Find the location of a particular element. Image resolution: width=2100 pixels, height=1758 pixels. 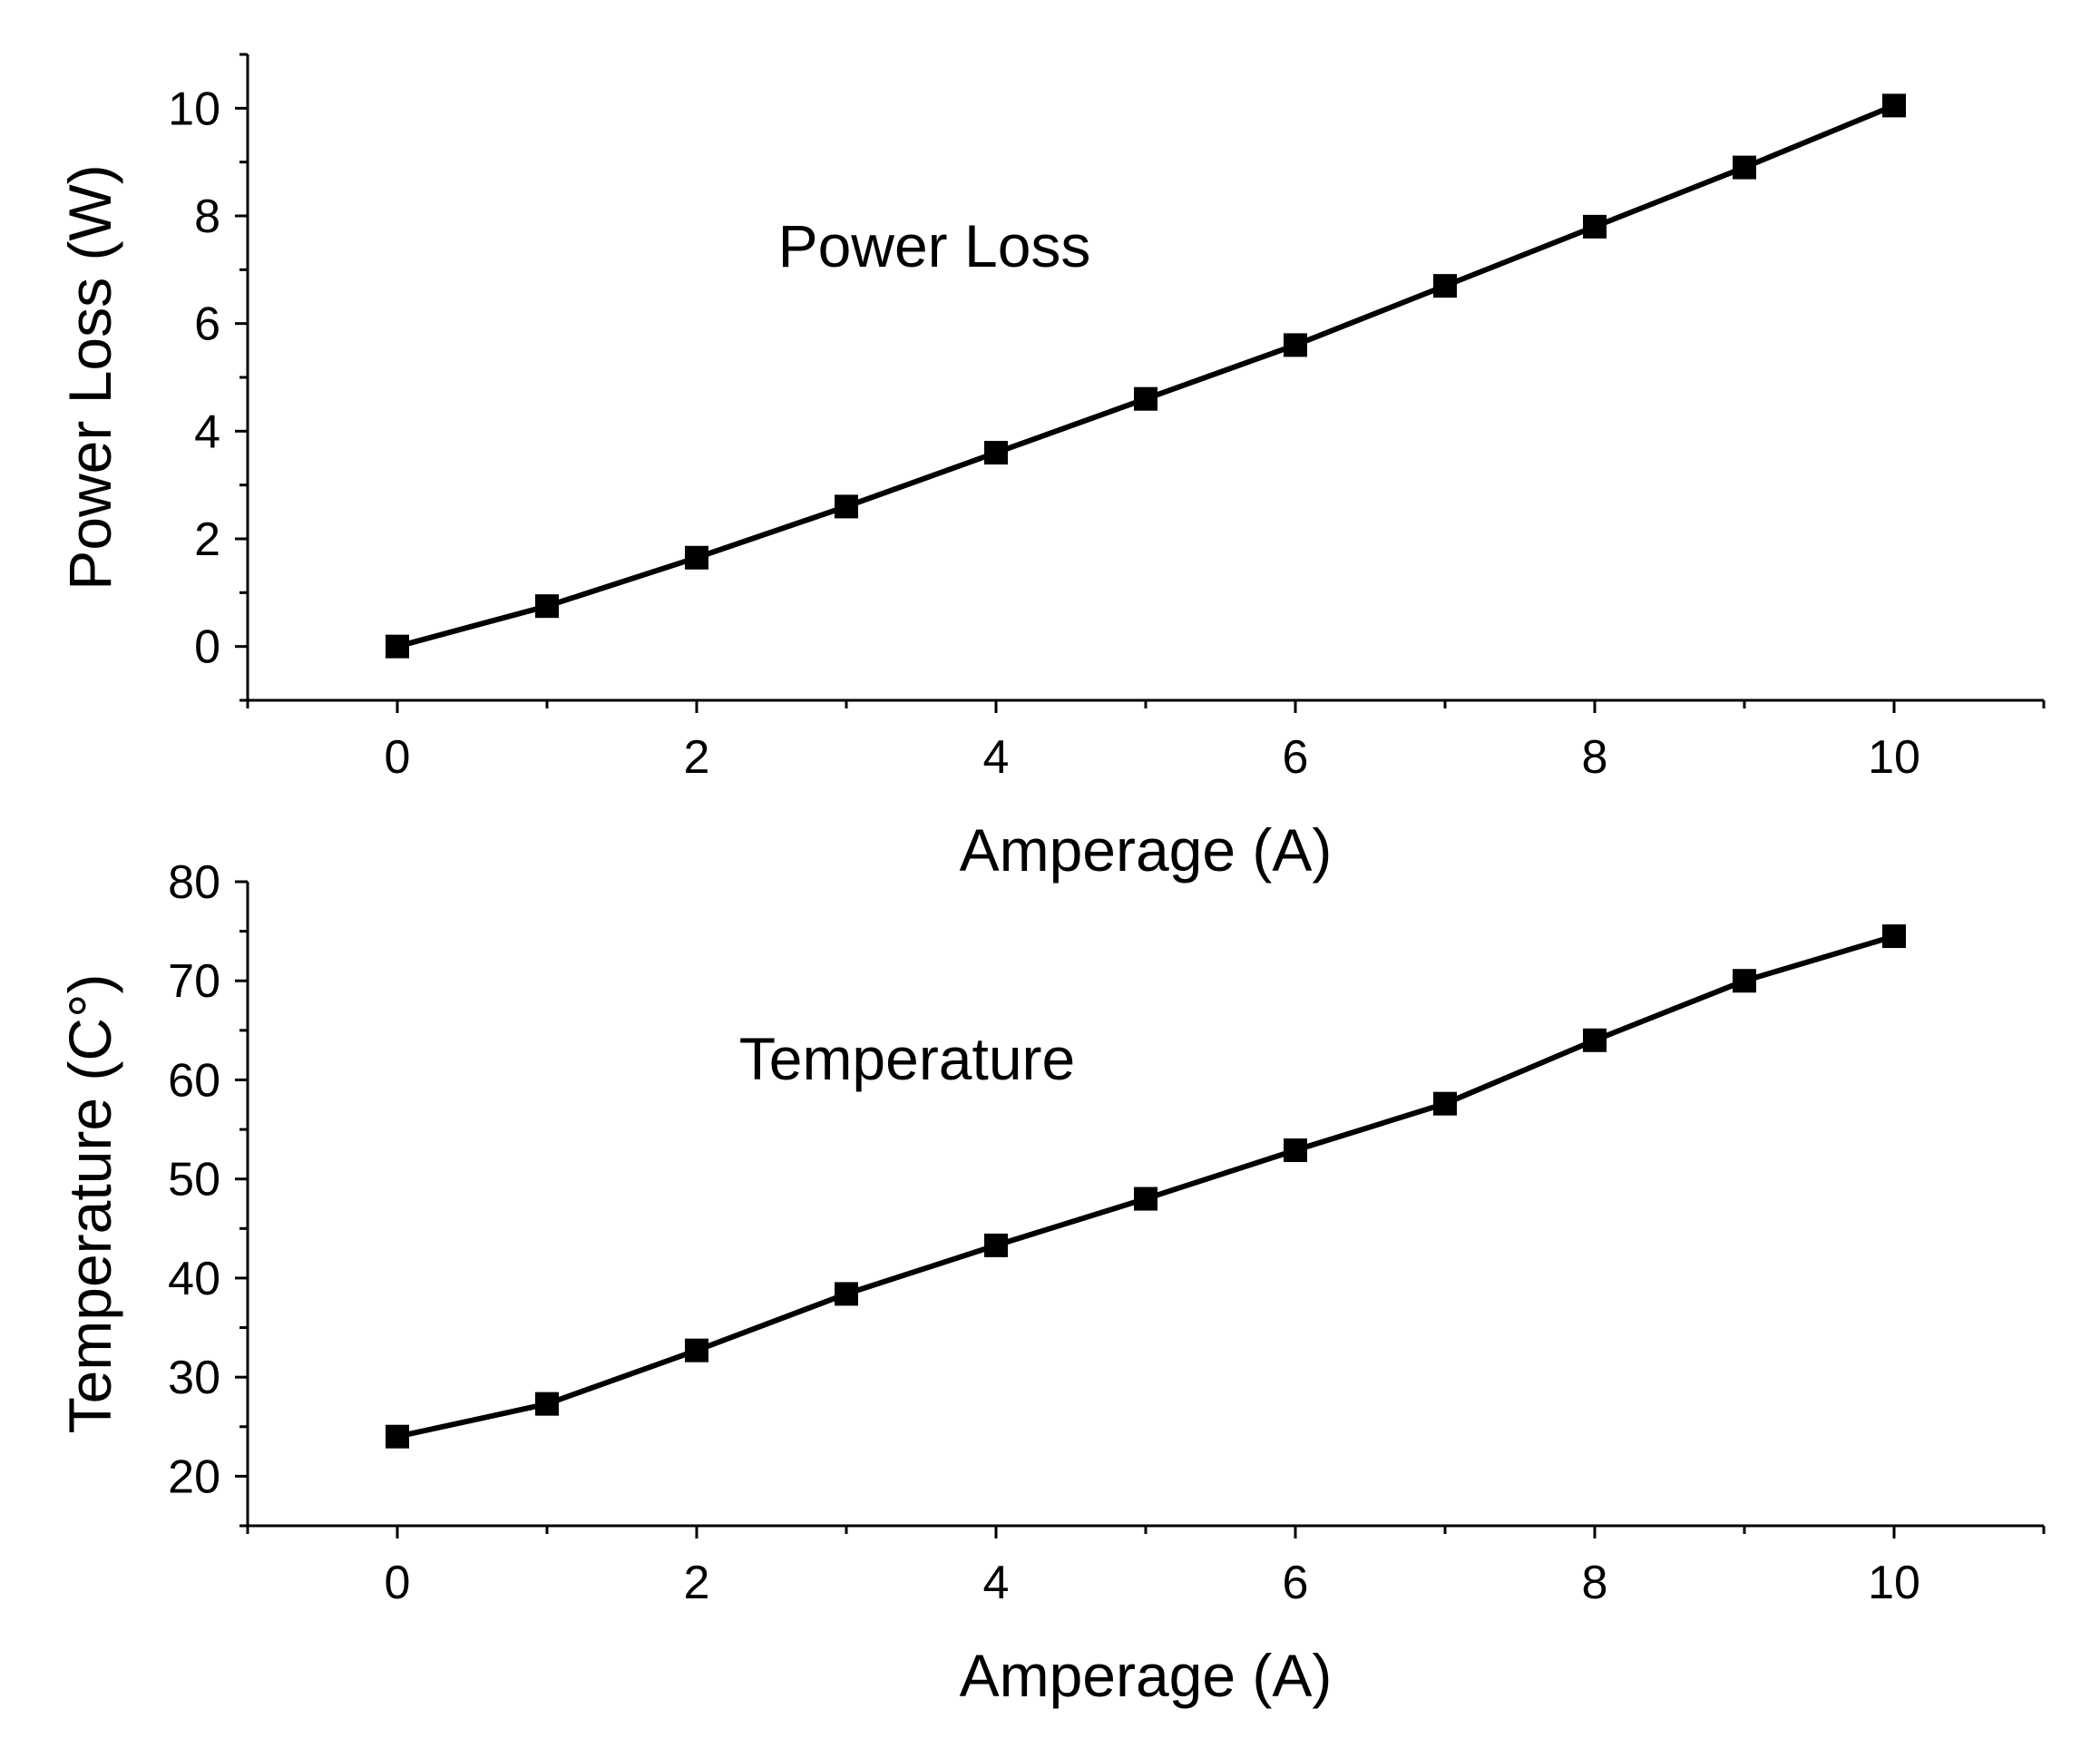

power-annotation: Power Loss is located at coordinates (935, 245).